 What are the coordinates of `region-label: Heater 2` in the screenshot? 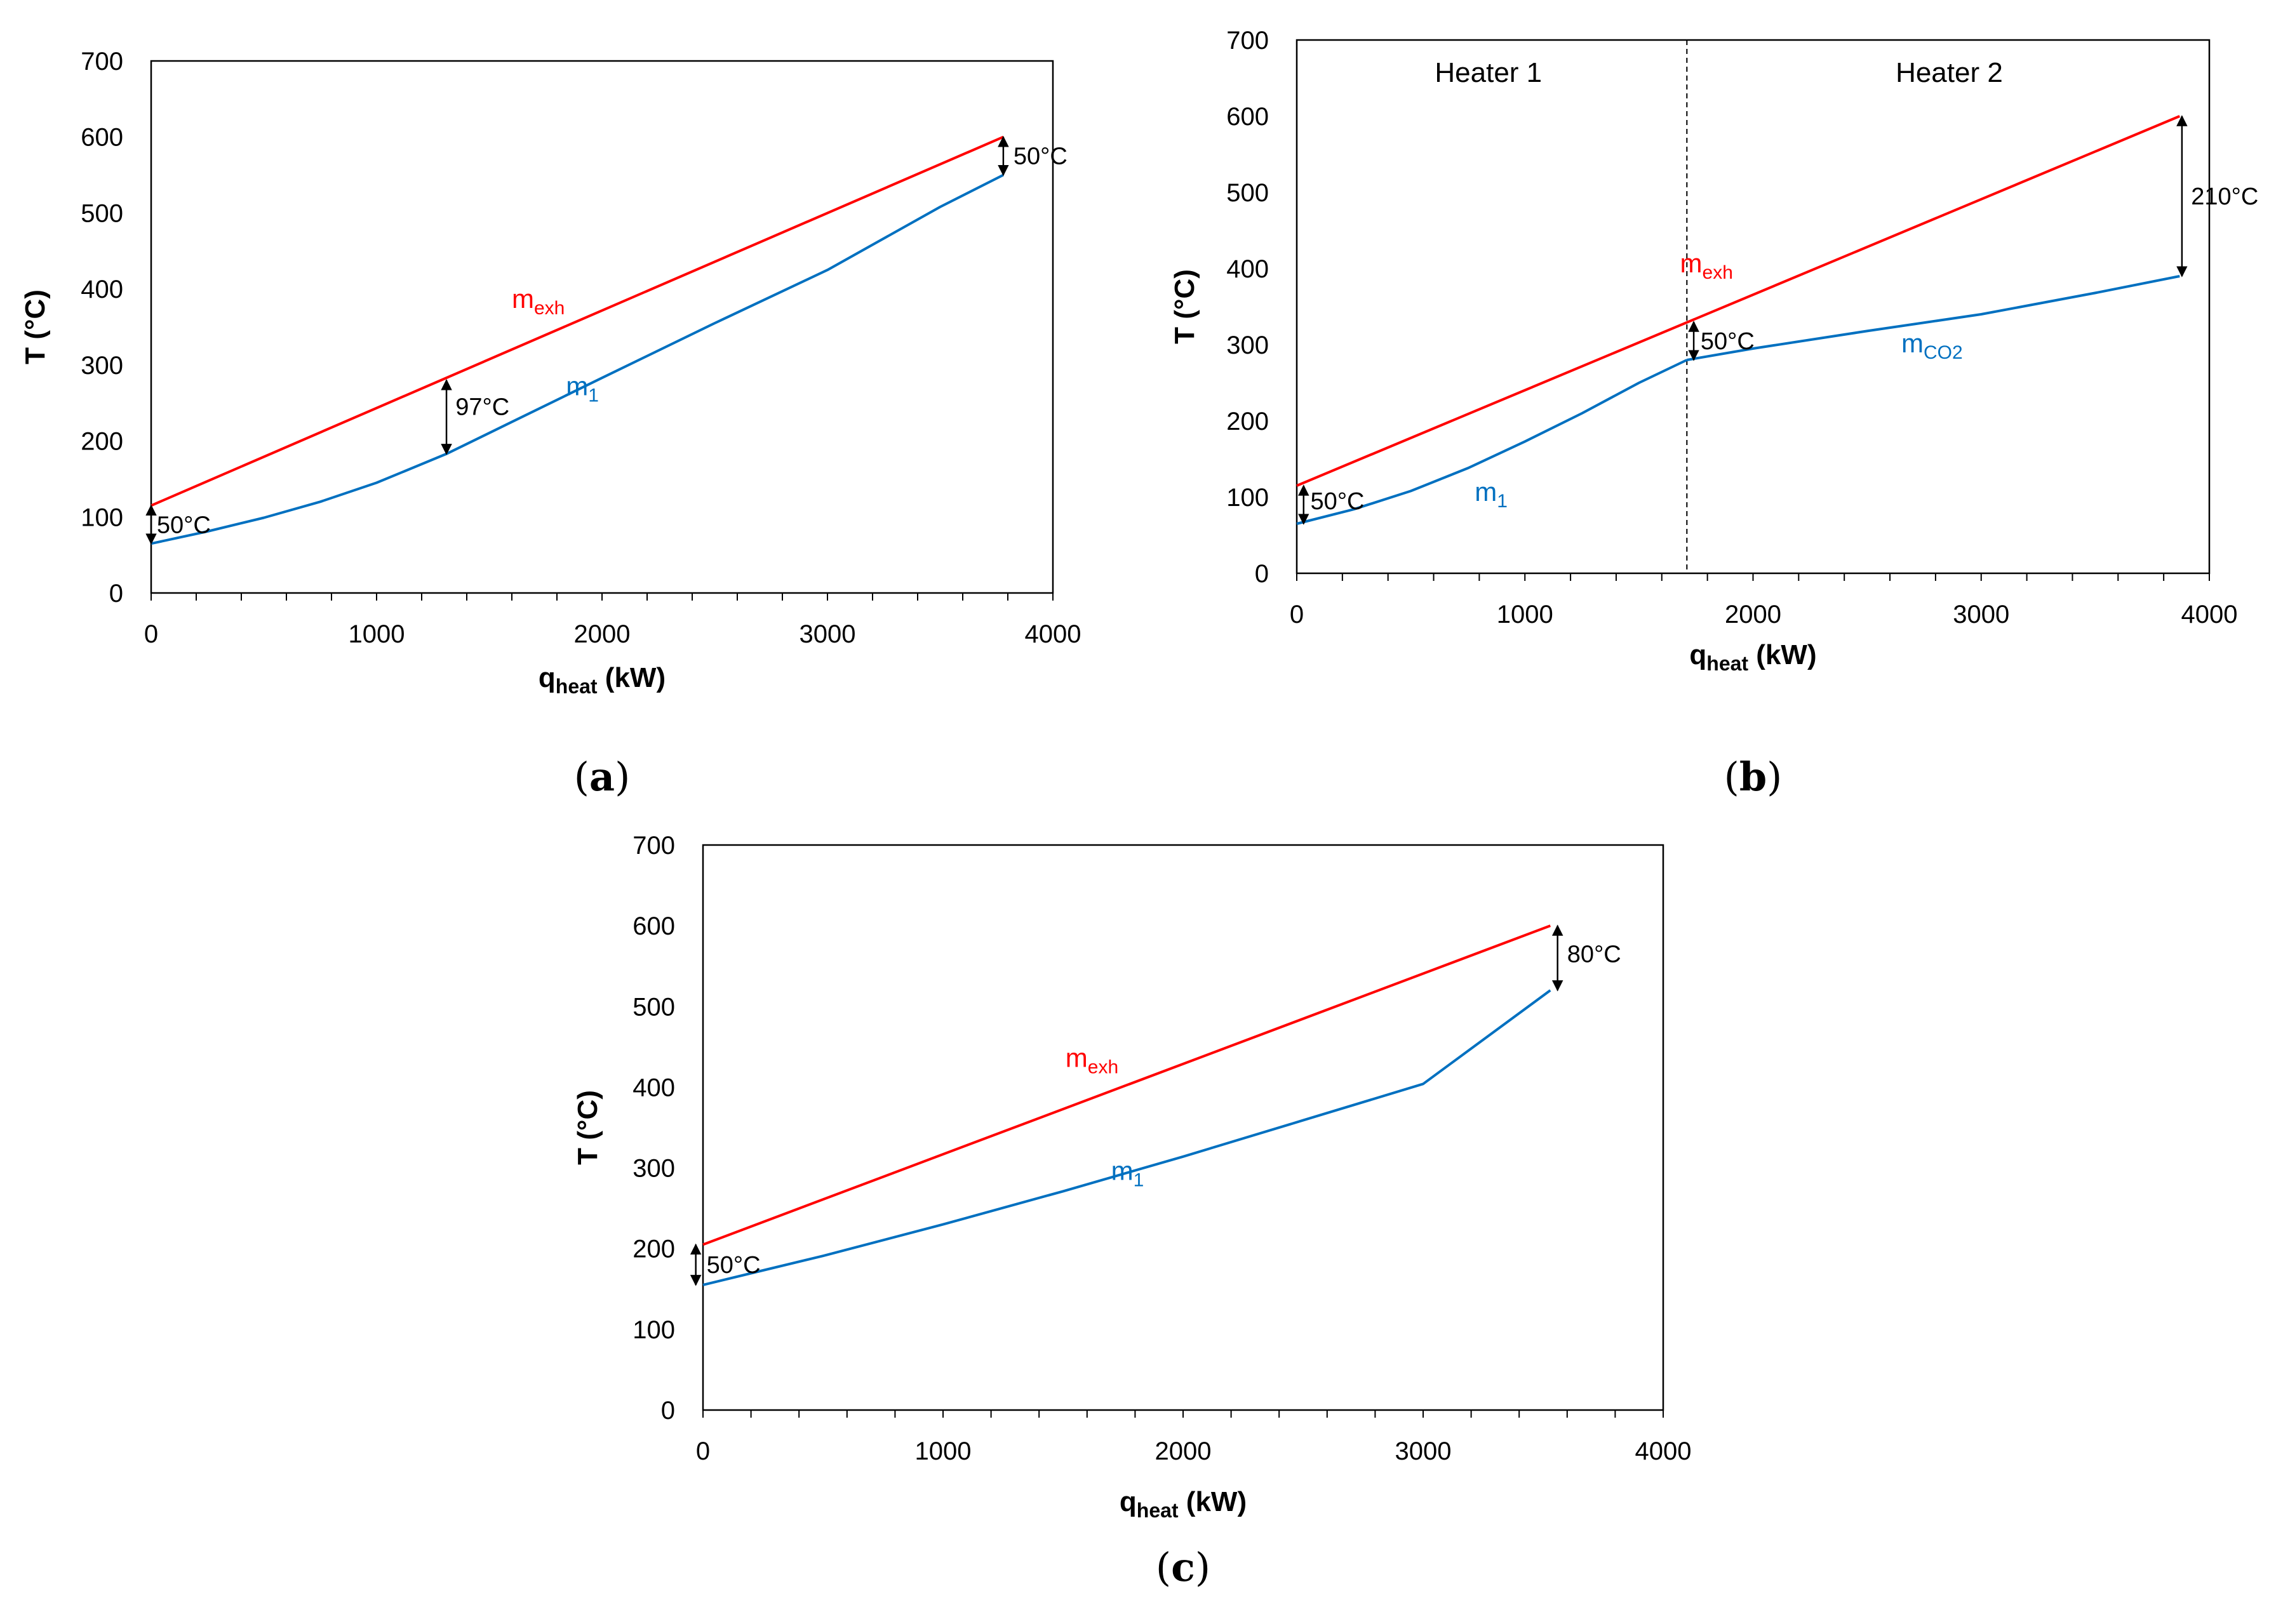 It's located at (1949, 72).